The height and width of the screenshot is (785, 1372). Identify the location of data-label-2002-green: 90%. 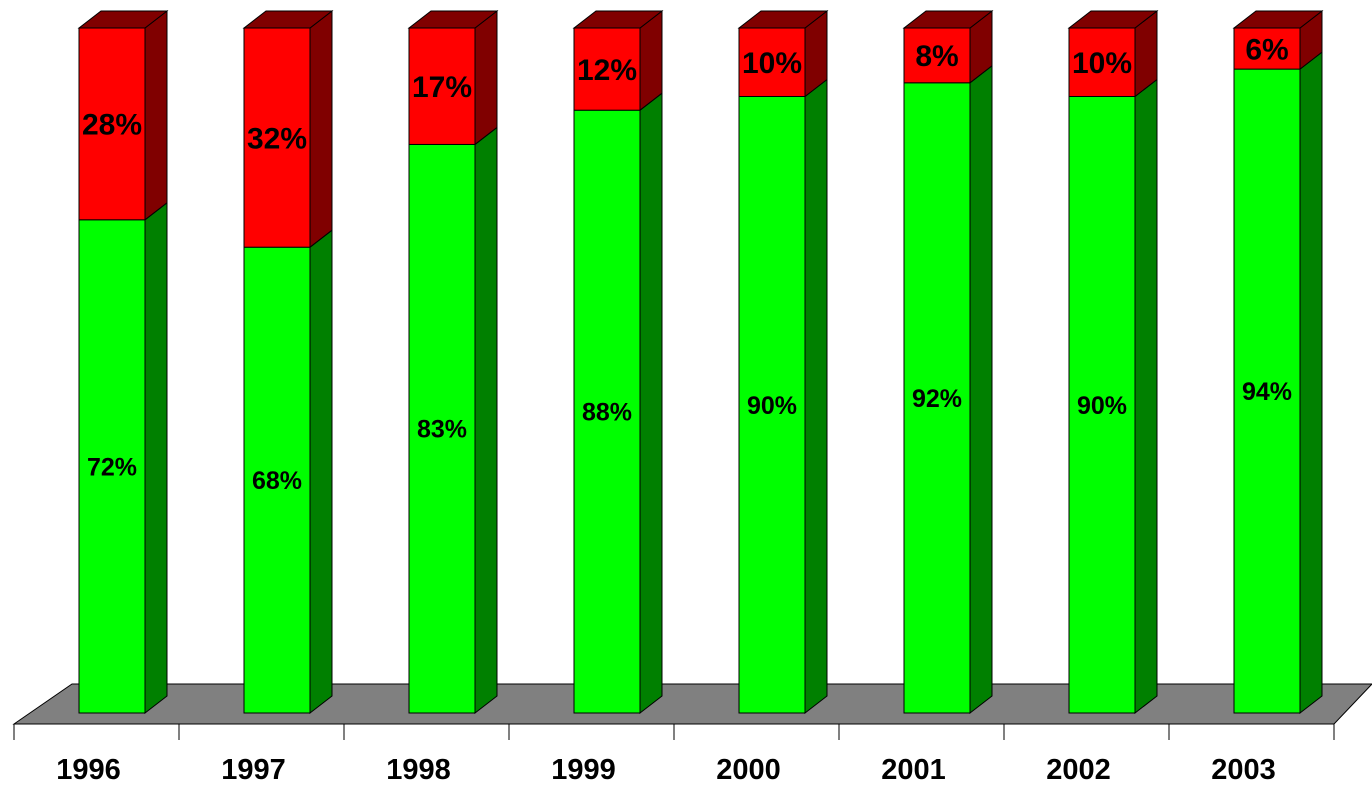
(1102, 406).